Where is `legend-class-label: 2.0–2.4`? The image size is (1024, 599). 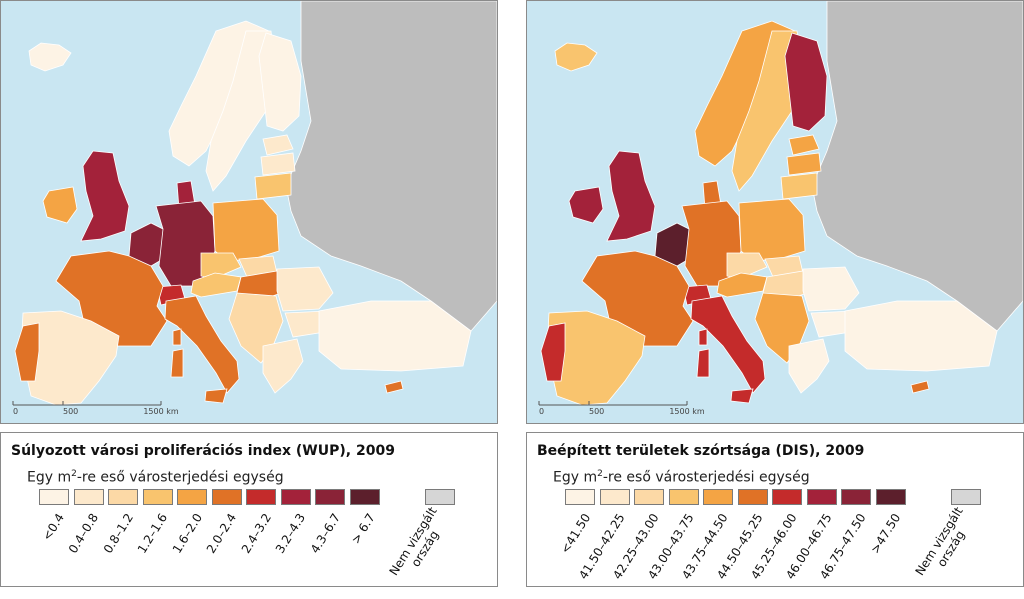
legend-class-label: 2.0–2.4 is located at coordinates (222, 533).